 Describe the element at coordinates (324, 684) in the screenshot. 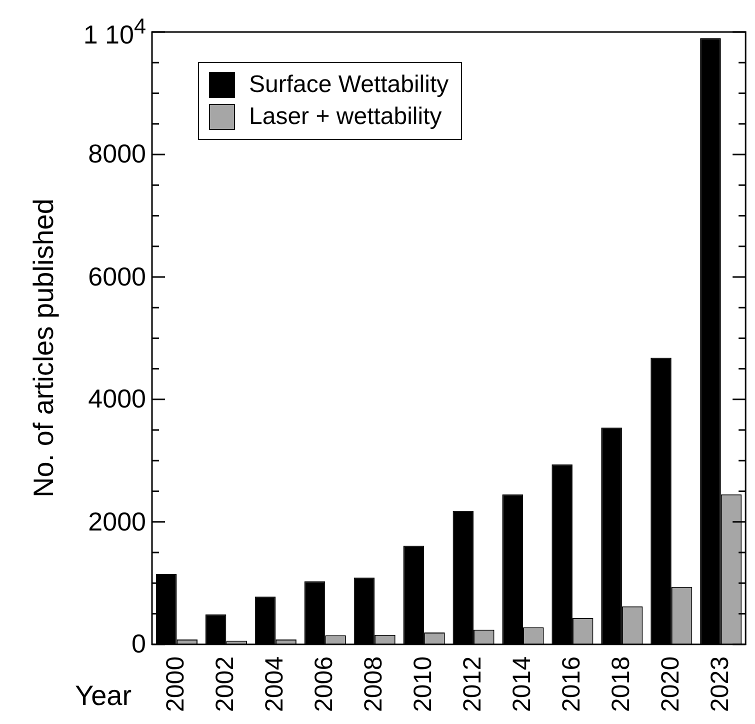

I see `x-tick-label: 2006` at that location.